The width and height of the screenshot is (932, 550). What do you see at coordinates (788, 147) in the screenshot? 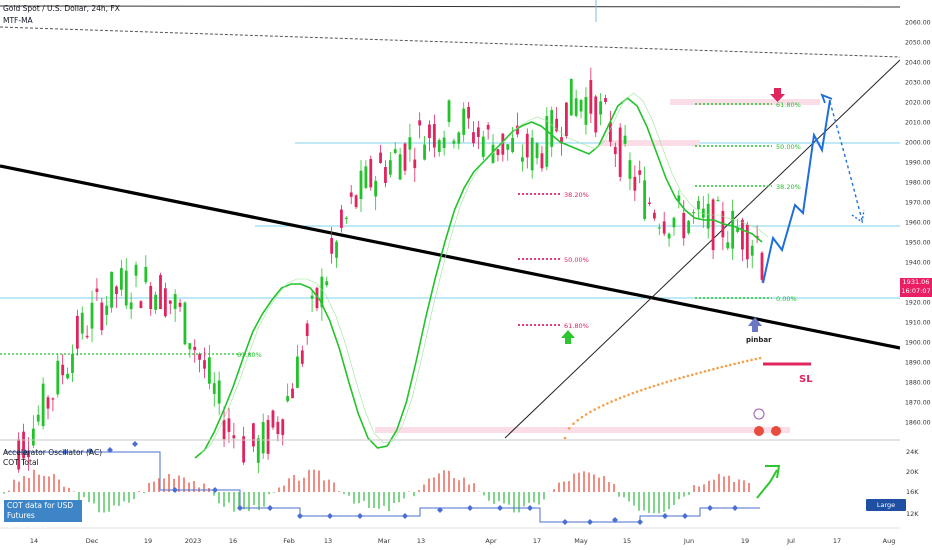
I see `fib-upper-label: 50.00%` at bounding box center [788, 147].